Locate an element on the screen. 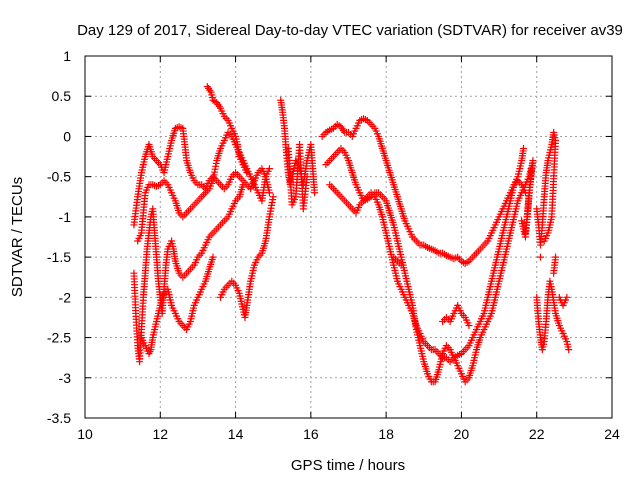  y-axis-label: SDTVAR / TECUs is located at coordinates (17, 237).